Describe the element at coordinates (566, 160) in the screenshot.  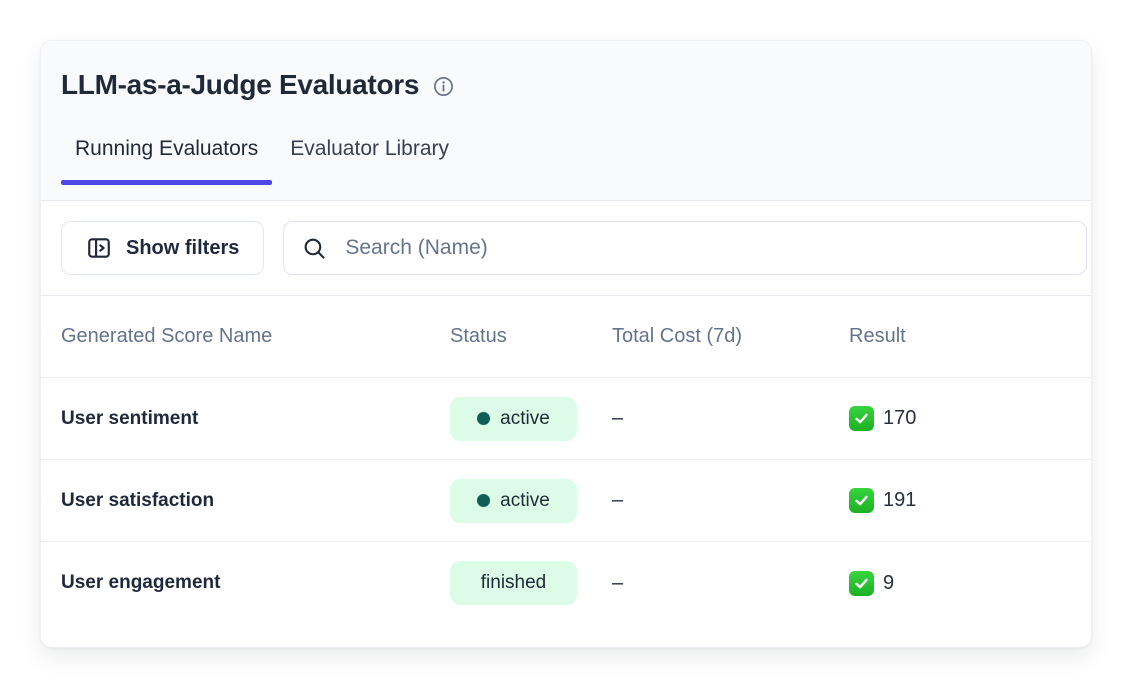
I see `tab-bar: Running Evaluators Evaluator Library` at that location.